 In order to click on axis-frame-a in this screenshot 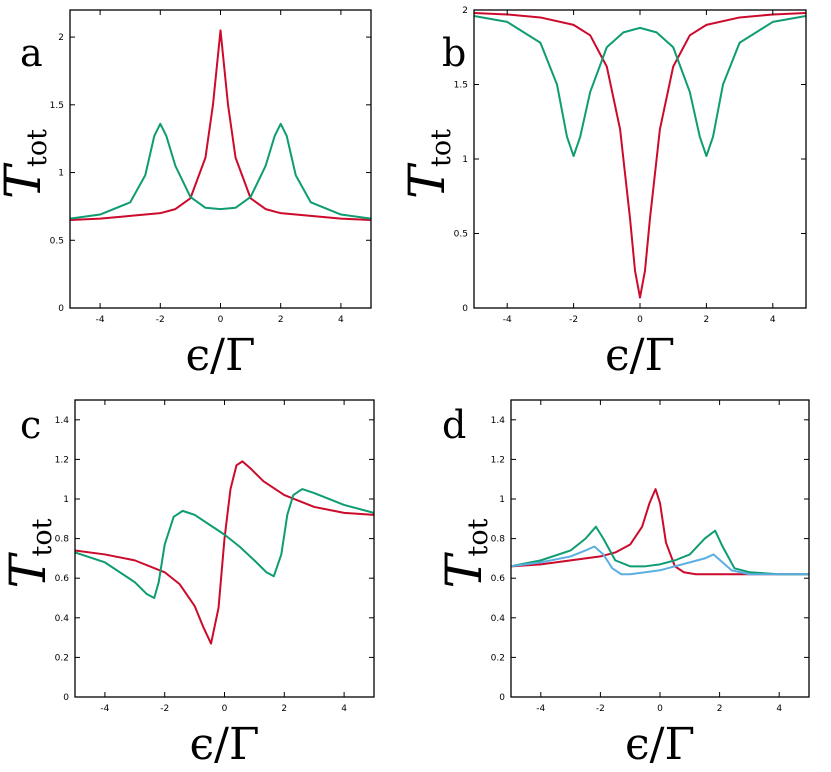, I will do `click(220, 159)`.